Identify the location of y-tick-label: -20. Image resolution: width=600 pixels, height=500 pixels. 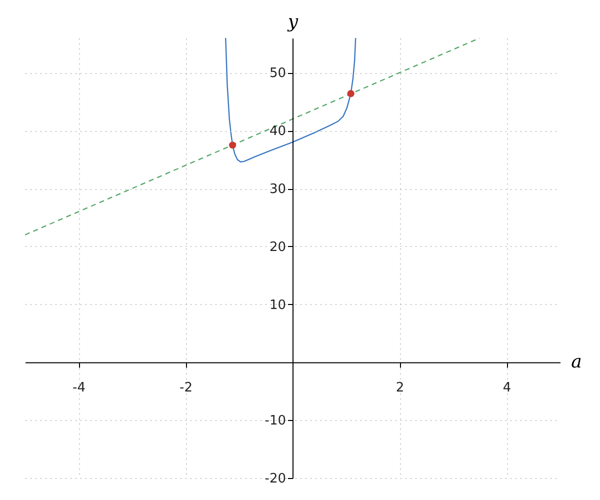
(275, 479).